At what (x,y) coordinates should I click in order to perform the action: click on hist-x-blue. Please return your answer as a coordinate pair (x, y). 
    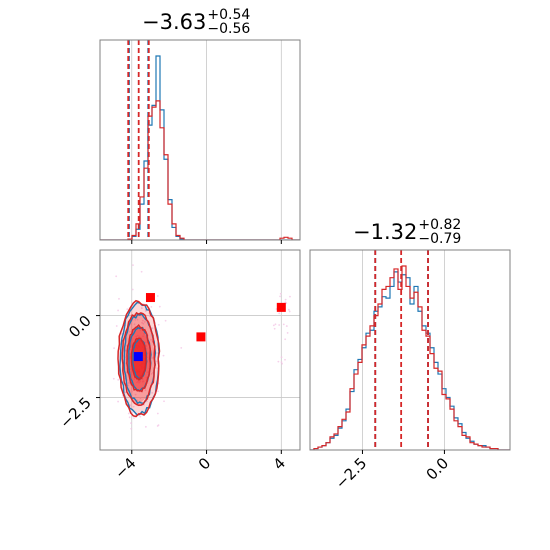
    Looking at the image, I should click on (200, 147).